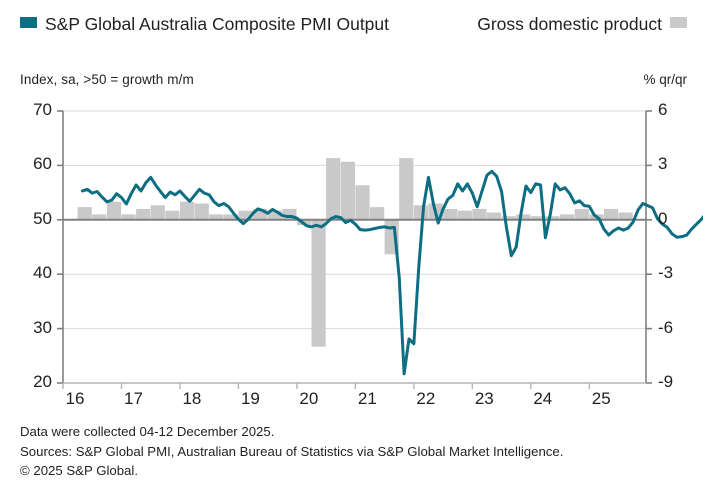 This screenshot has height=497, width=703. What do you see at coordinates (42, 327) in the screenshot?
I see `y-axis-left-tick-30: 30` at bounding box center [42, 327].